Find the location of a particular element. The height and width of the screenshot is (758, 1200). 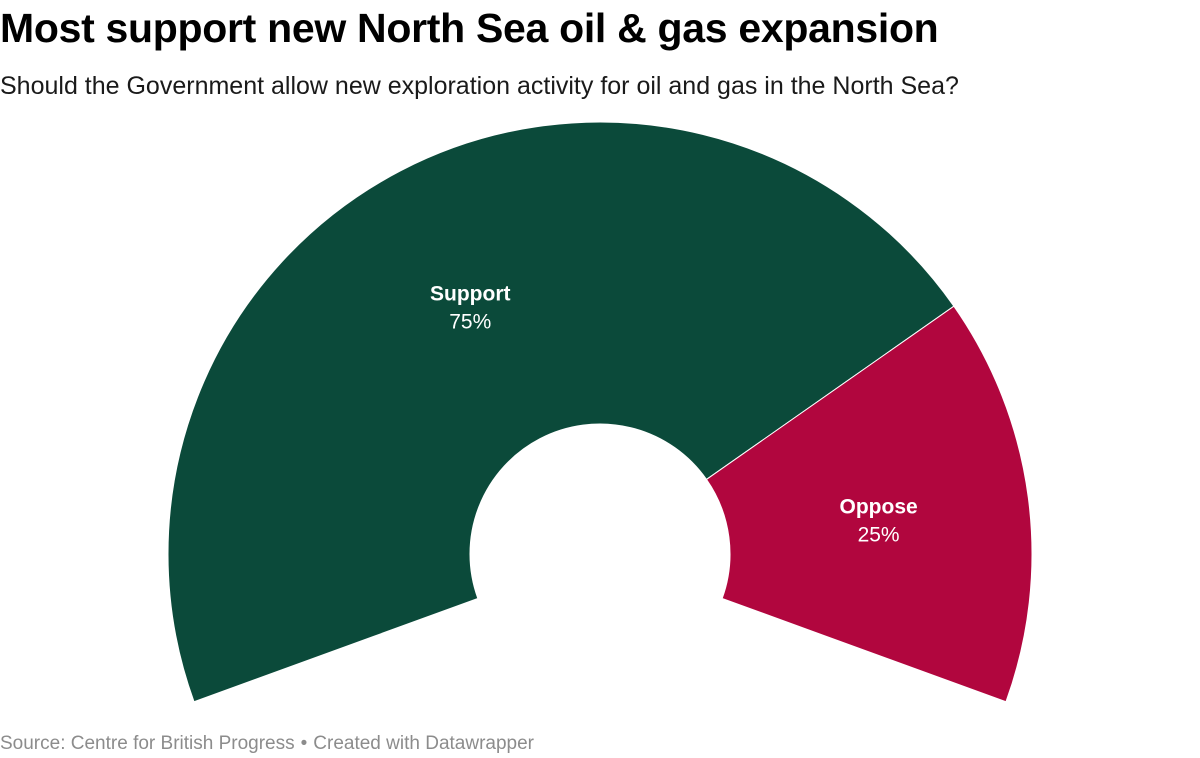

slice-label-support: Support is located at coordinates (470, 294).